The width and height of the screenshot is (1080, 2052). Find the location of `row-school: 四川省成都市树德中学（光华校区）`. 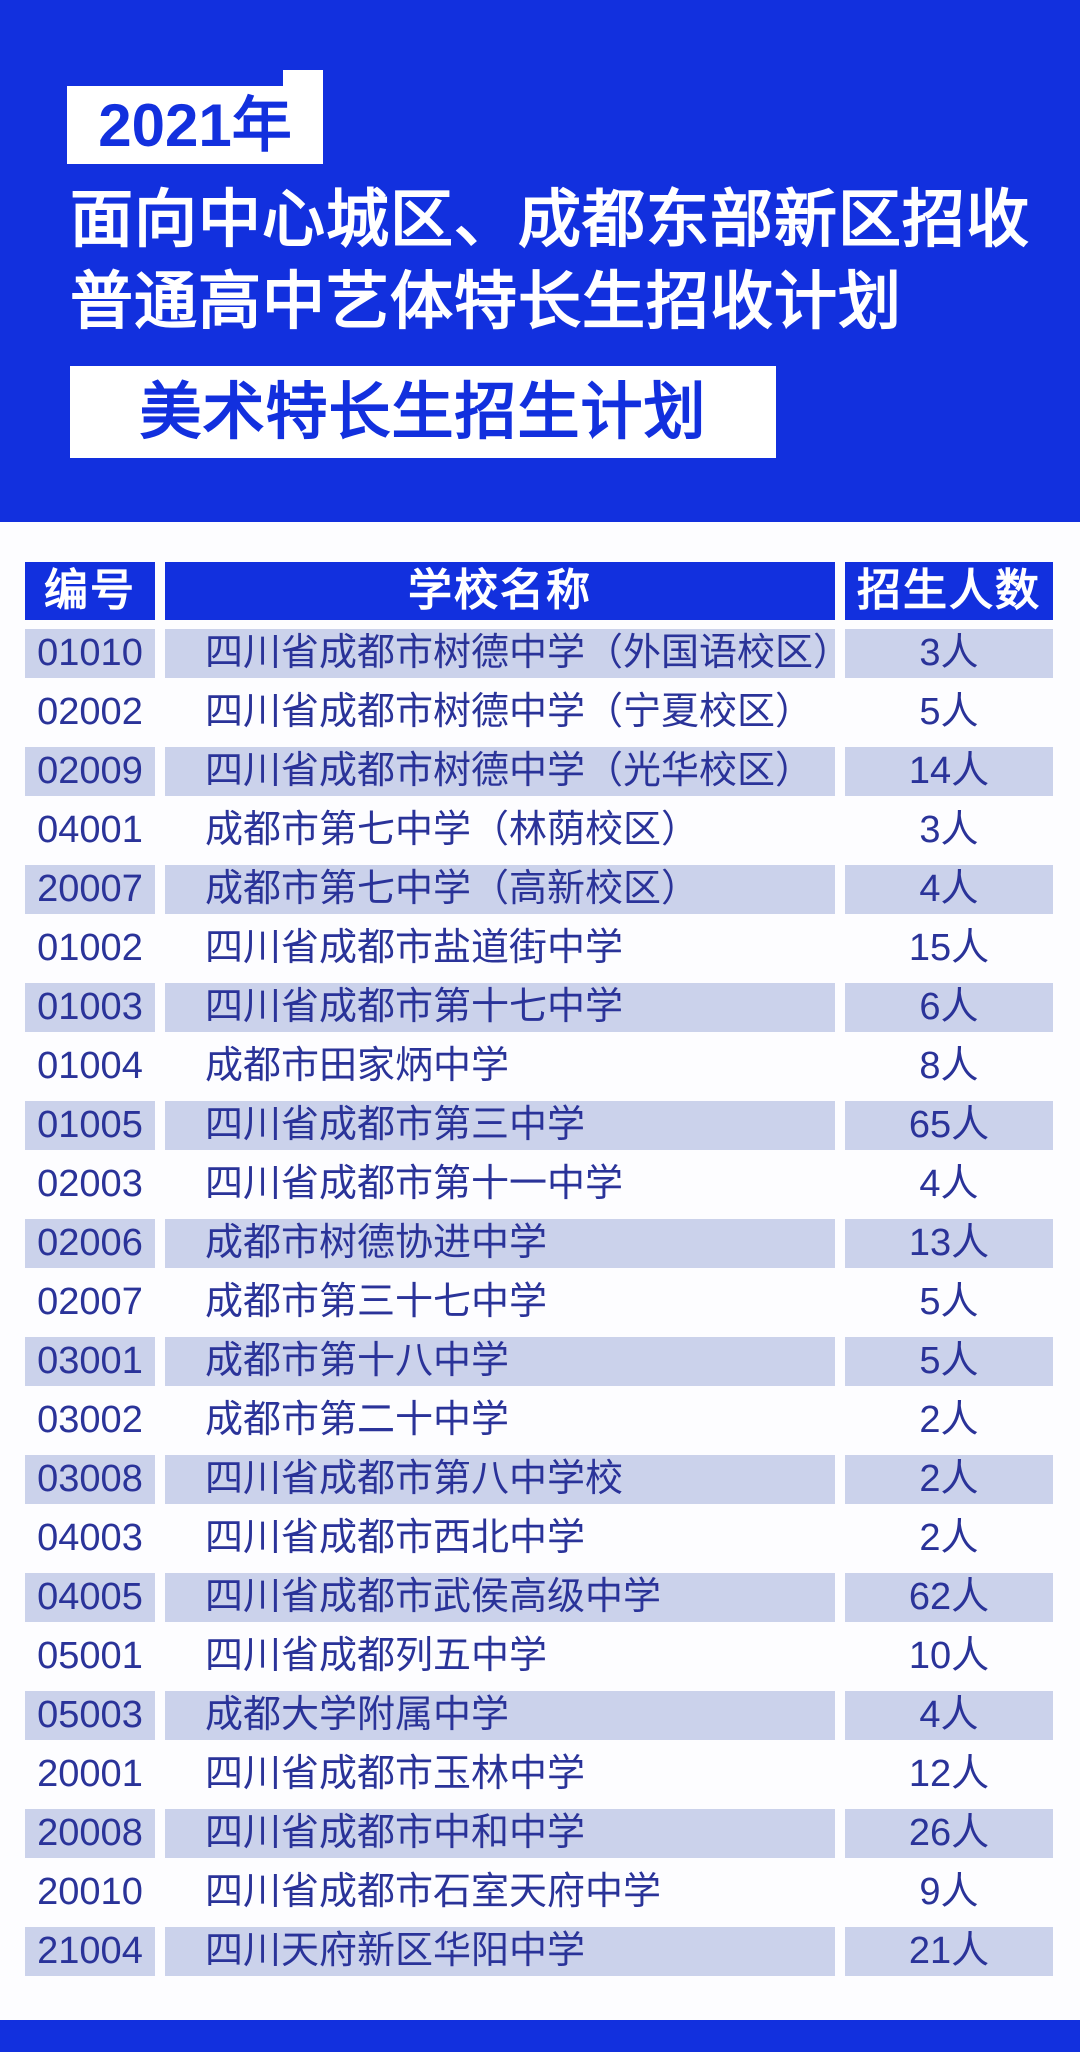

row-school: 四川省成都市树德中学（光华校区） is located at coordinates (500, 771).